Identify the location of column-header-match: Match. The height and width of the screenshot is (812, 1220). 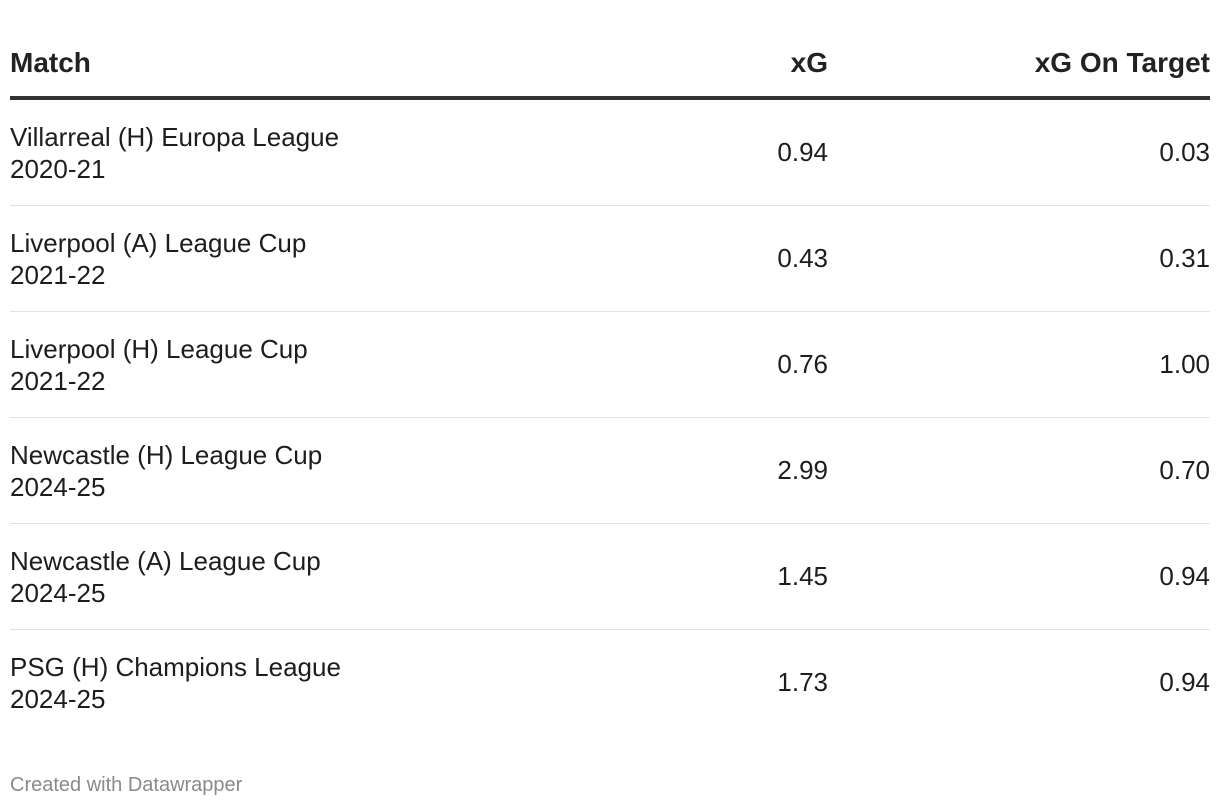
(330, 65).